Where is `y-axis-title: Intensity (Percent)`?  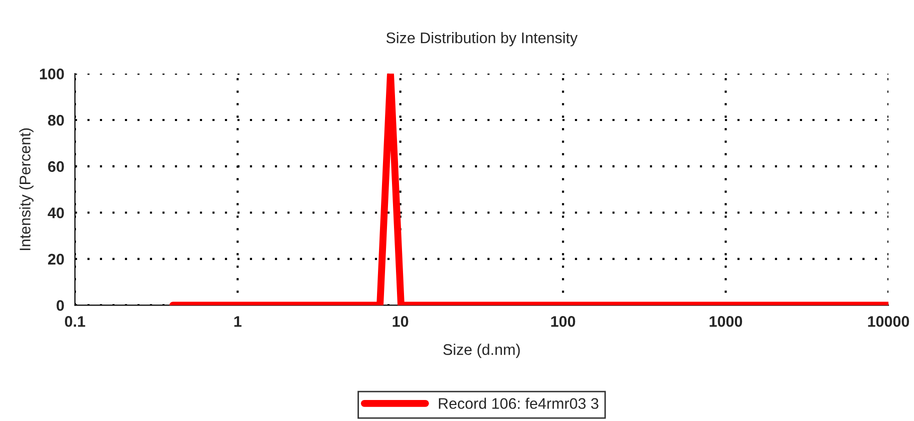
y-axis-title: Intensity (Percent) is located at coordinates (26, 189).